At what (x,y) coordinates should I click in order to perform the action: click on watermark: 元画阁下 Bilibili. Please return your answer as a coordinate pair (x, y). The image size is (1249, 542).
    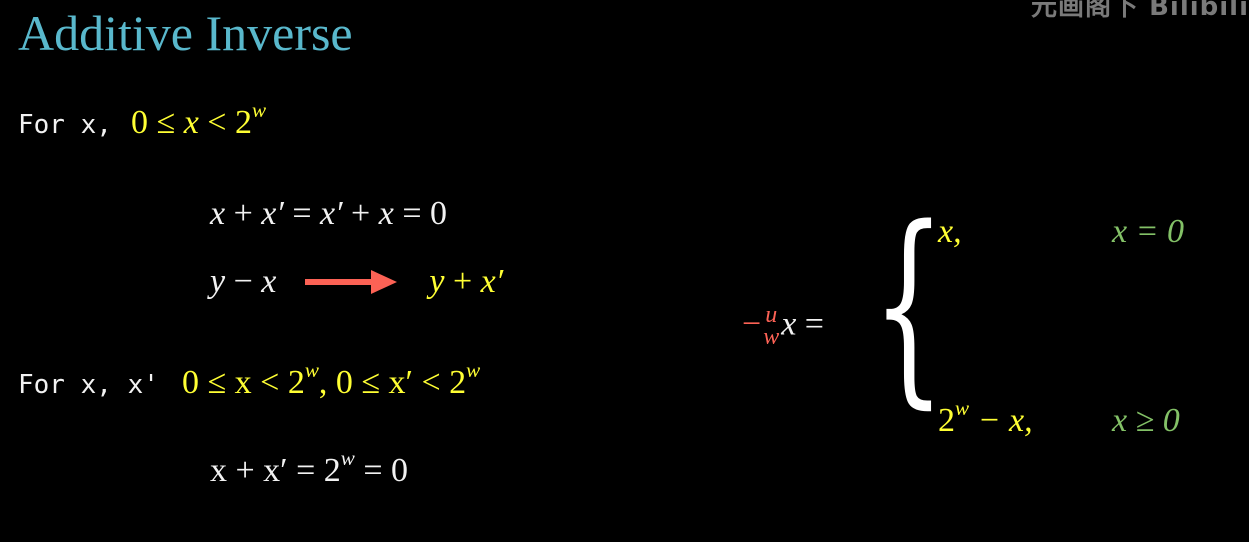
    Looking at the image, I should click on (1140, 11).